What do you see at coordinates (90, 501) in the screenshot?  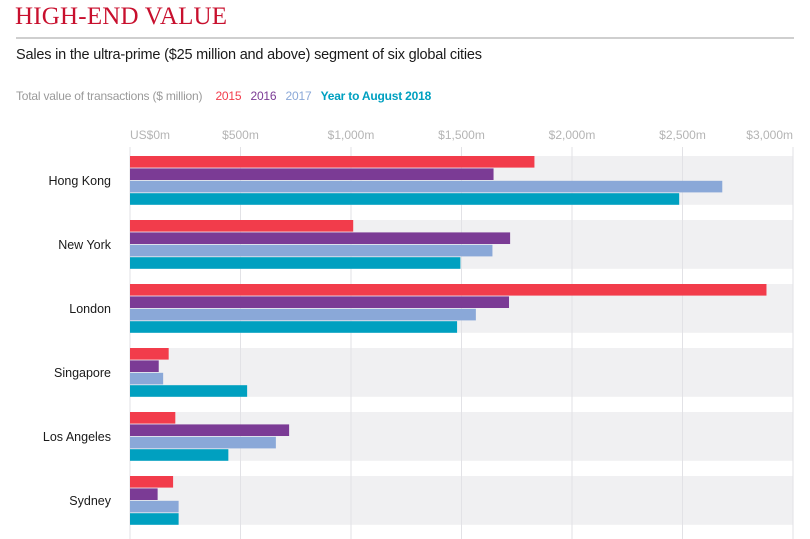 I see `category-label: Sydney` at bounding box center [90, 501].